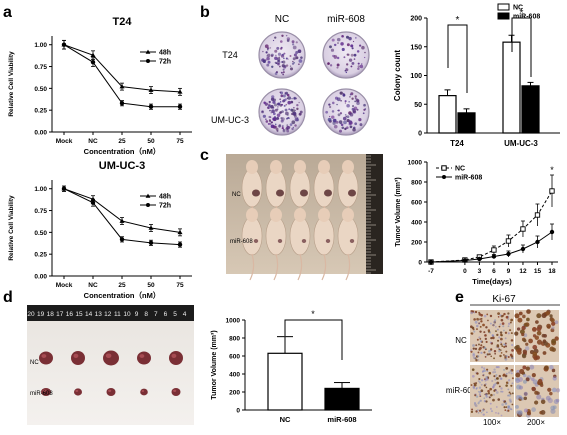 The width and height of the screenshot is (567, 435). I want to click on legend-marker, so click(148, 51).